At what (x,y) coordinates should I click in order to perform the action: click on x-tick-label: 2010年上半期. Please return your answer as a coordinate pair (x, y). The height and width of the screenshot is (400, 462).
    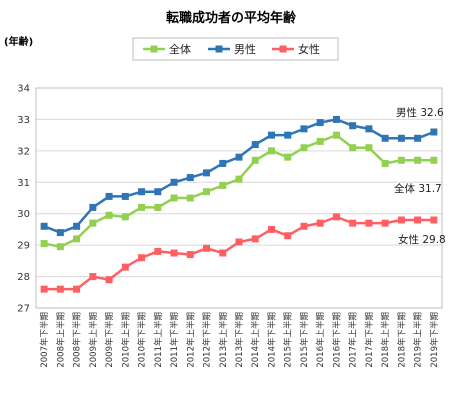
    Looking at the image, I should click on (125, 340).